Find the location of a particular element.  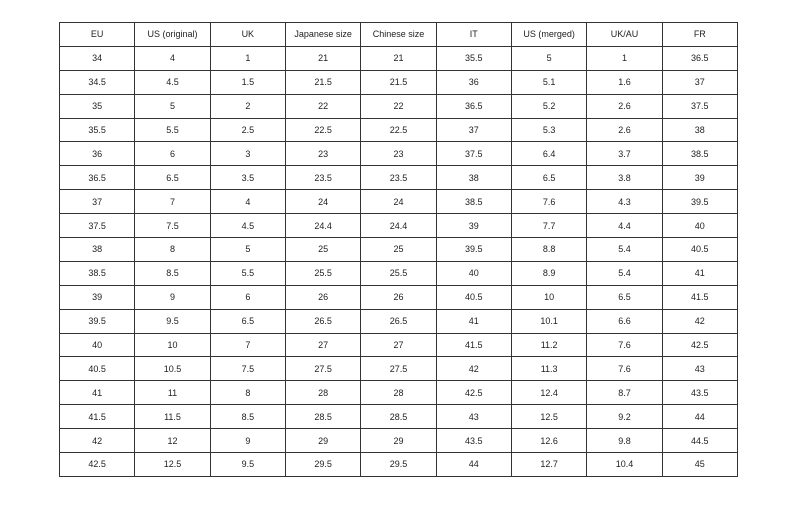

table-row: 34.5 4.5 1.5 21.5 21.5 36 5.1 1.6 37 is located at coordinates (398, 82).